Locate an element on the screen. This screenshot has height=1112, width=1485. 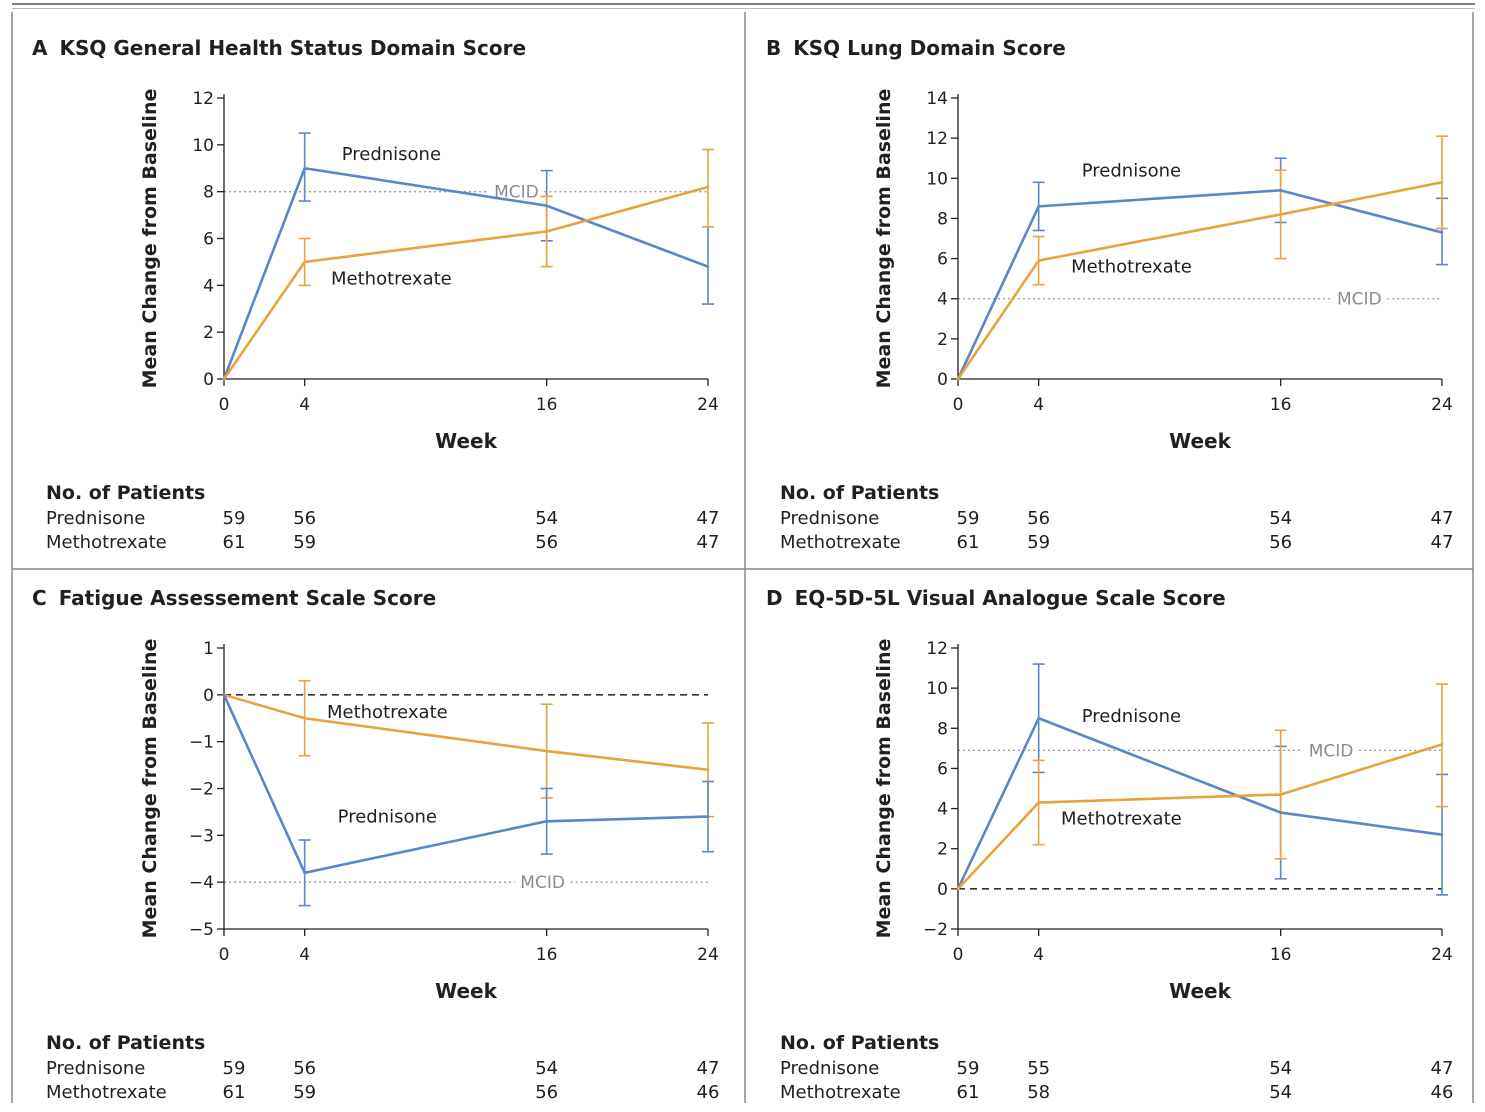
panel-title-text: Fatigue Assessement Scale Score is located at coordinates (247, 598).